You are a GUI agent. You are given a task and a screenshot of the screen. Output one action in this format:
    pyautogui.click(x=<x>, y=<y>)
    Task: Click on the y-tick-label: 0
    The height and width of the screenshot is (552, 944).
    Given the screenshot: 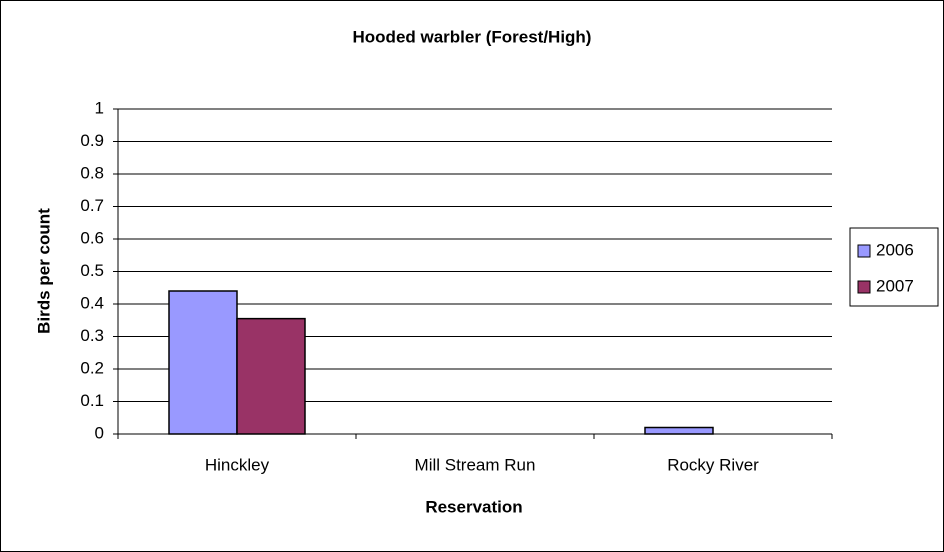 What is the action you would take?
    pyautogui.click(x=99, y=432)
    